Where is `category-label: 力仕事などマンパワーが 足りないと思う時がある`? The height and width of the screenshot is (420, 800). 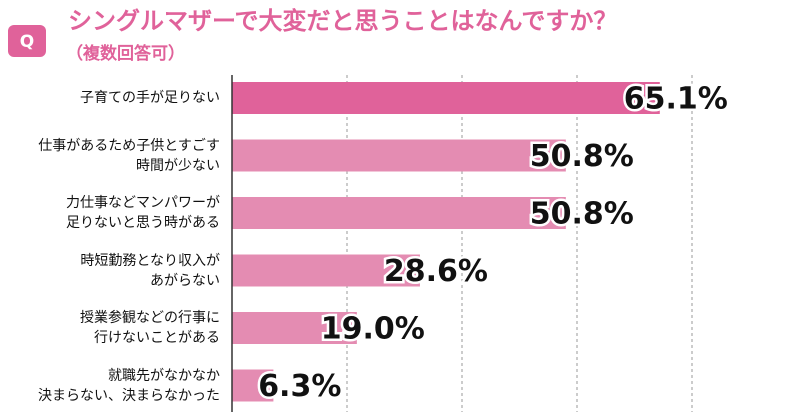
category-label: 力仕事などマンパワーが 足りないと思う時がある is located at coordinates (143, 213).